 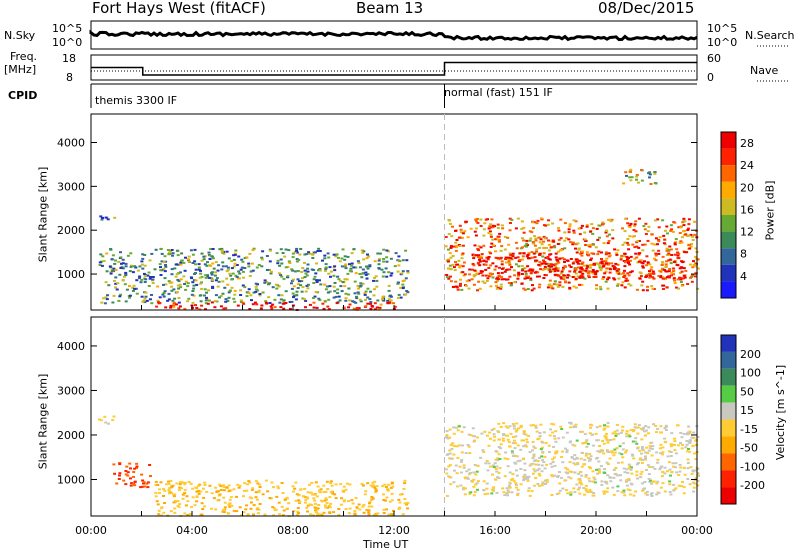 What do you see at coordinates (394, 67) in the screenshot?
I see `freq-frame` at bounding box center [394, 67].